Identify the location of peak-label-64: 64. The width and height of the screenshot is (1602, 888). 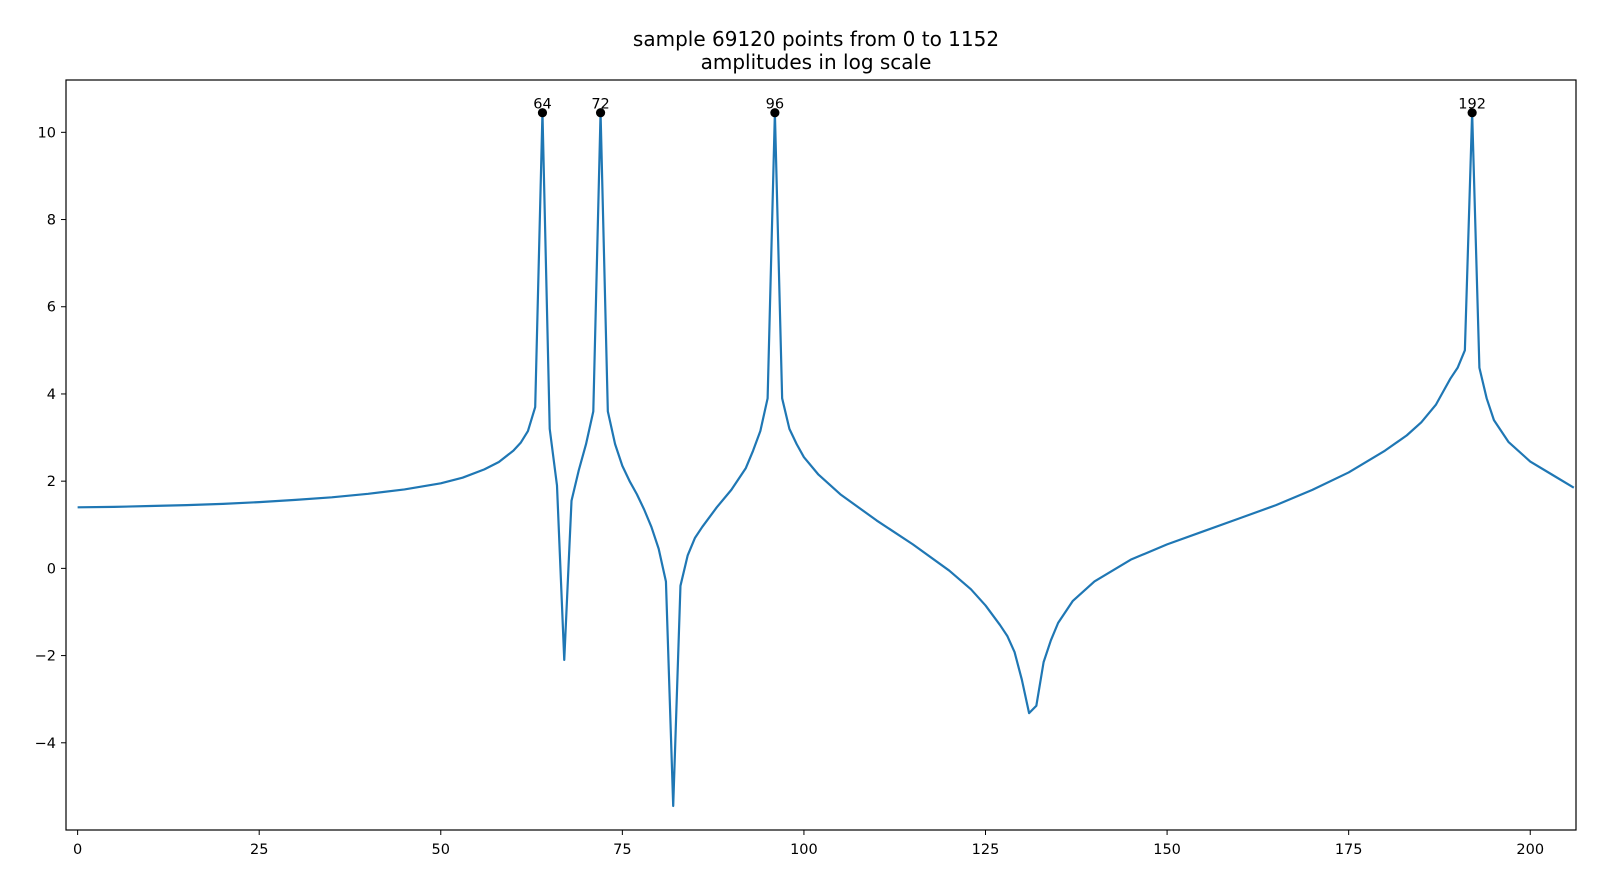
(542, 105).